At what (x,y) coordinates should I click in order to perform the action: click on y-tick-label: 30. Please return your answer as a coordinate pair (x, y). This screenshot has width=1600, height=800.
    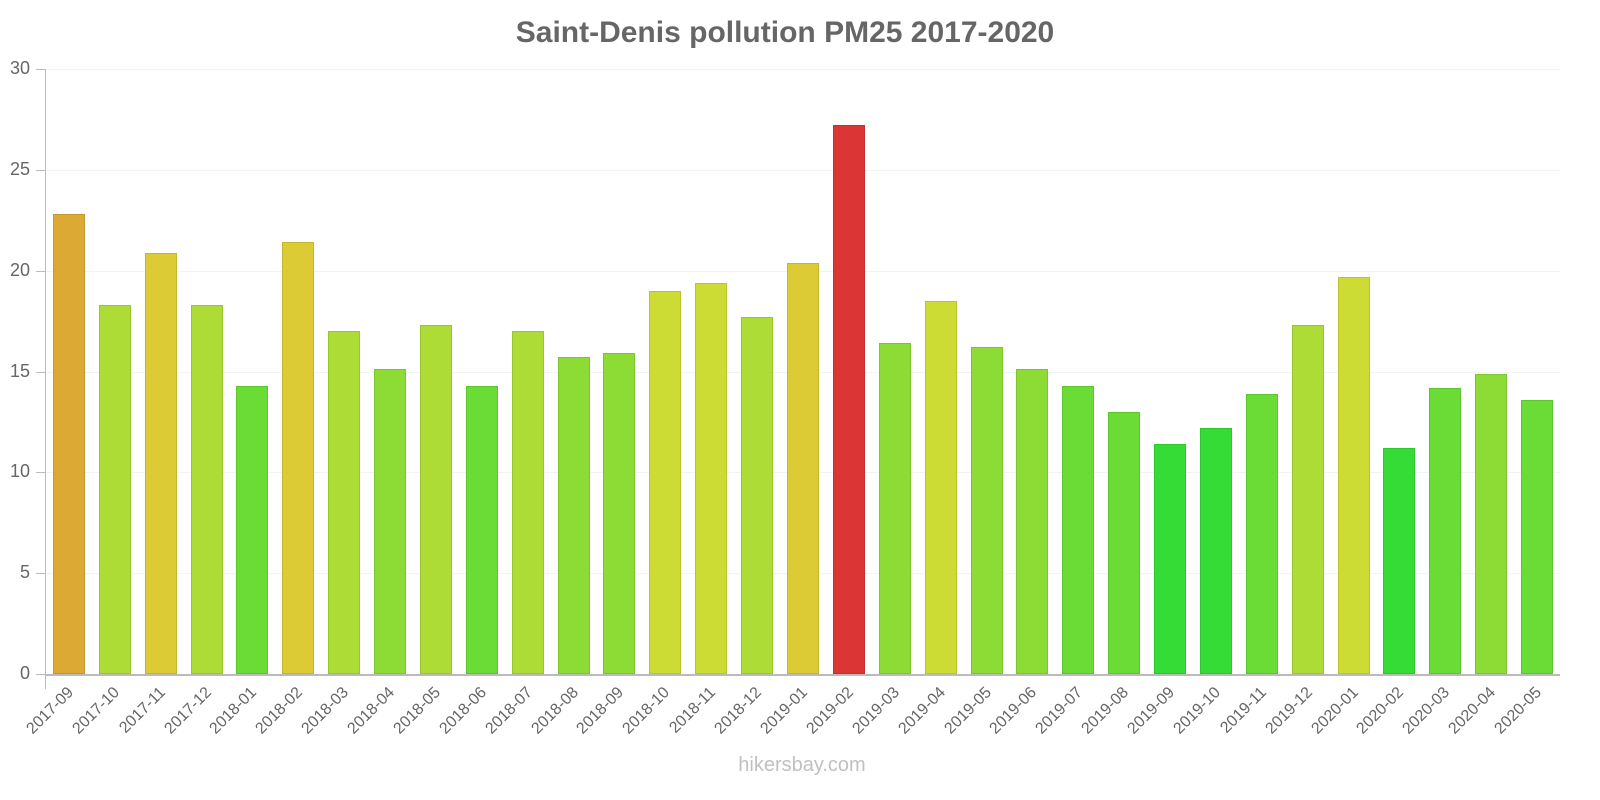
    Looking at the image, I should click on (19, 68).